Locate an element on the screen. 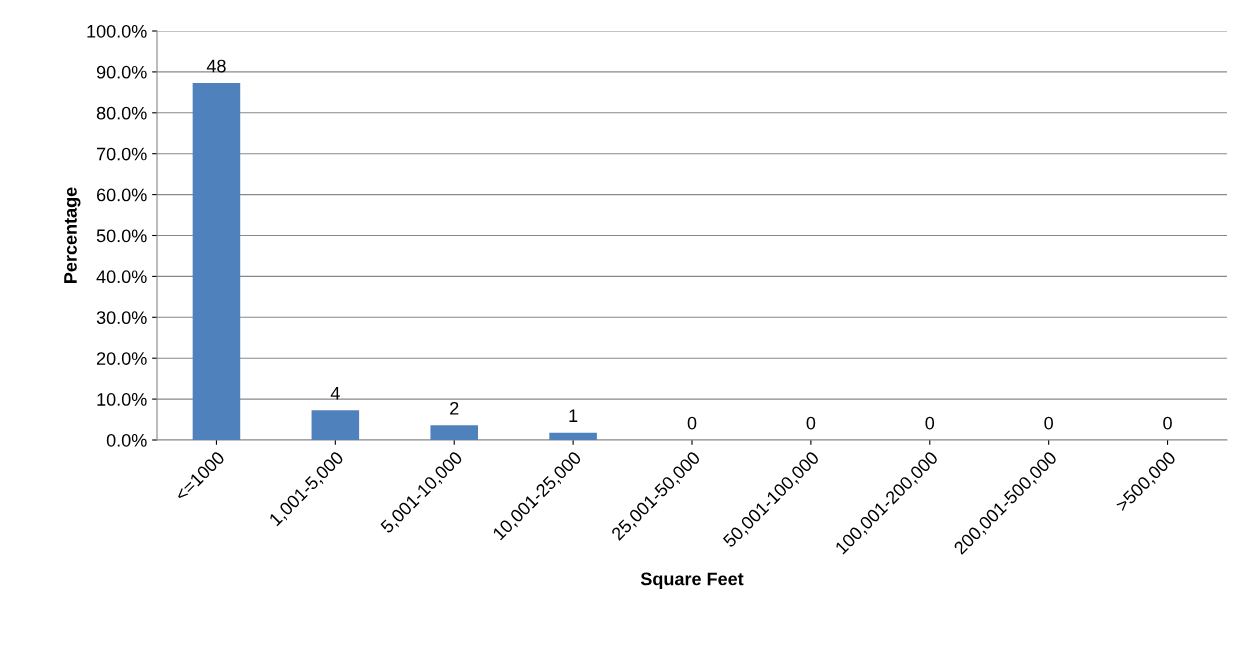  y-tick-label: 0.0% is located at coordinates (126, 440).